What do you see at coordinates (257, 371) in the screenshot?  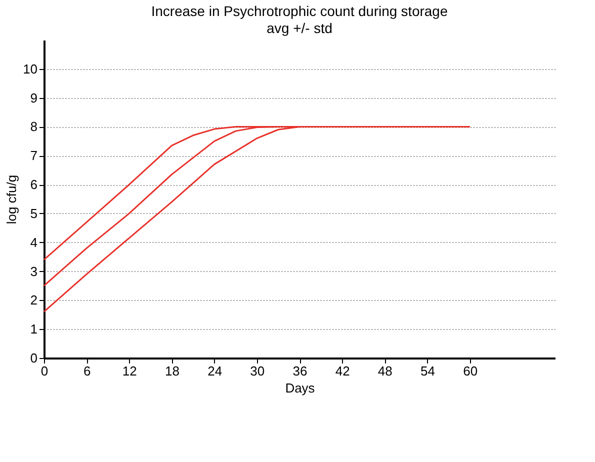 I see `x-tick-label: 30` at bounding box center [257, 371].